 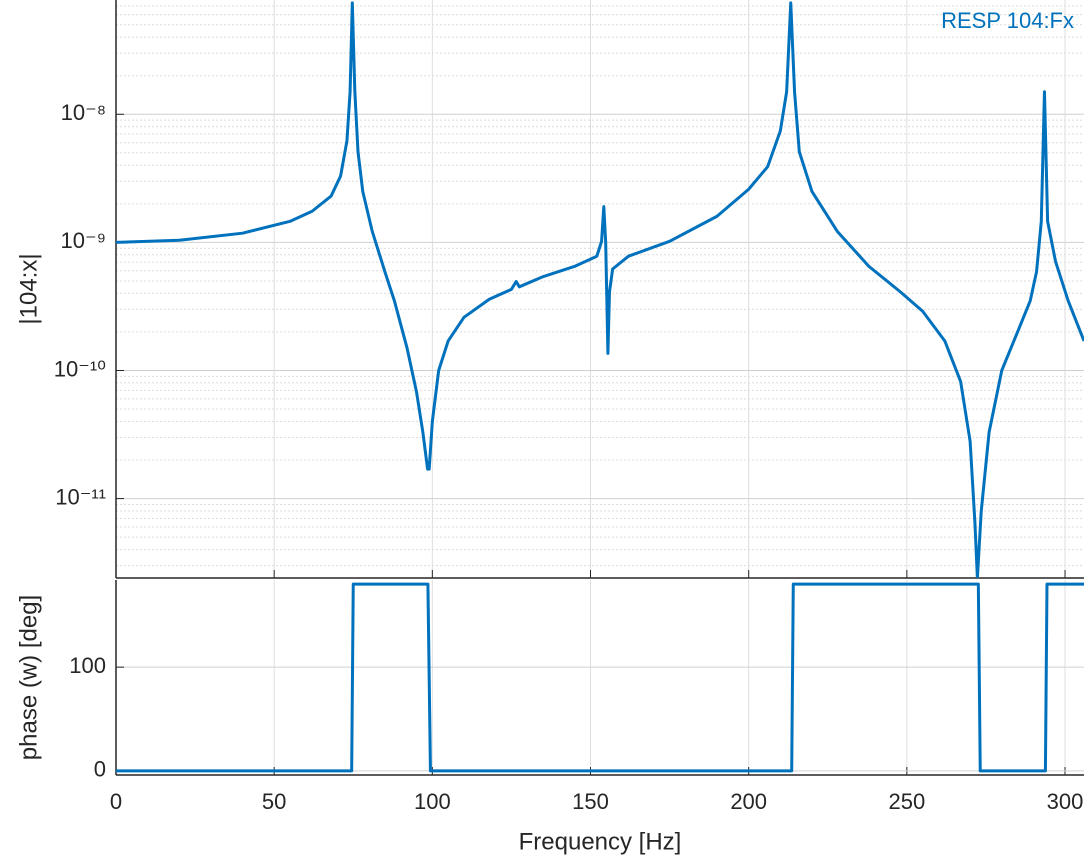 What do you see at coordinates (28, 677) in the screenshot?
I see `y-axis-title: phase (w) [deg]` at bounding box center [28, 677].